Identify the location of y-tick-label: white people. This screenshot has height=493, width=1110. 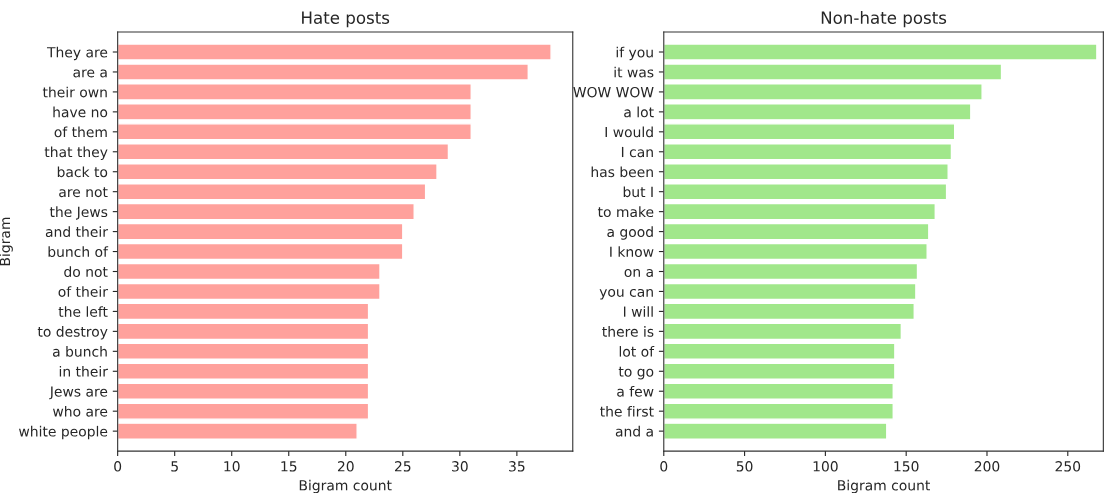
(63, 432).